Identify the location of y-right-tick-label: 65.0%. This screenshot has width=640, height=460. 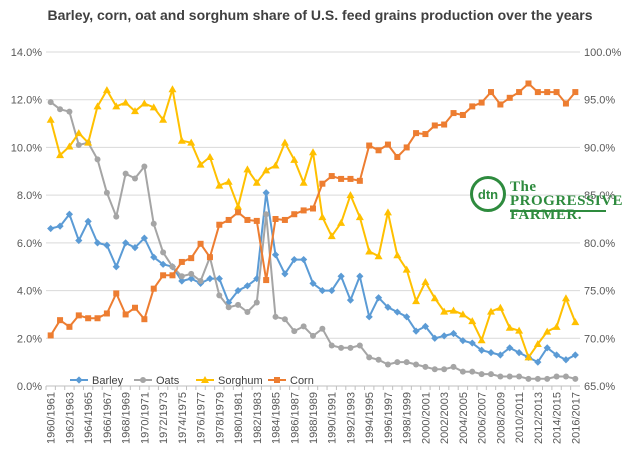
(599, 387).